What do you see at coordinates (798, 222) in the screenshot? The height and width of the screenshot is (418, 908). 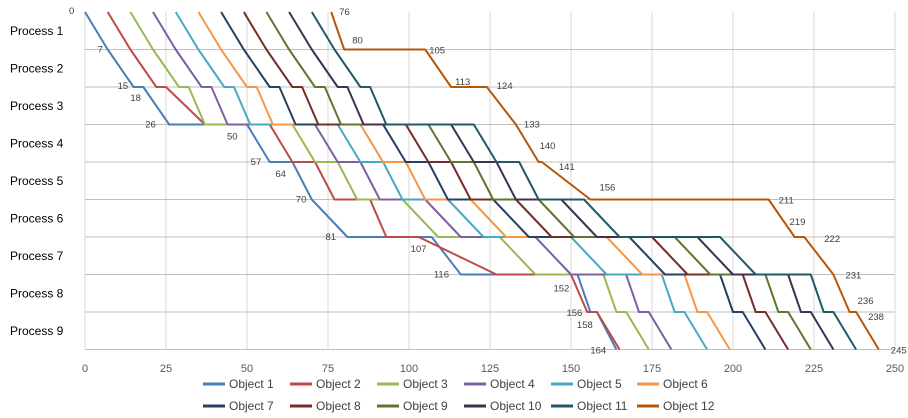 I see `annotation-219-level-6: 219` at bounding box center [798, 222].